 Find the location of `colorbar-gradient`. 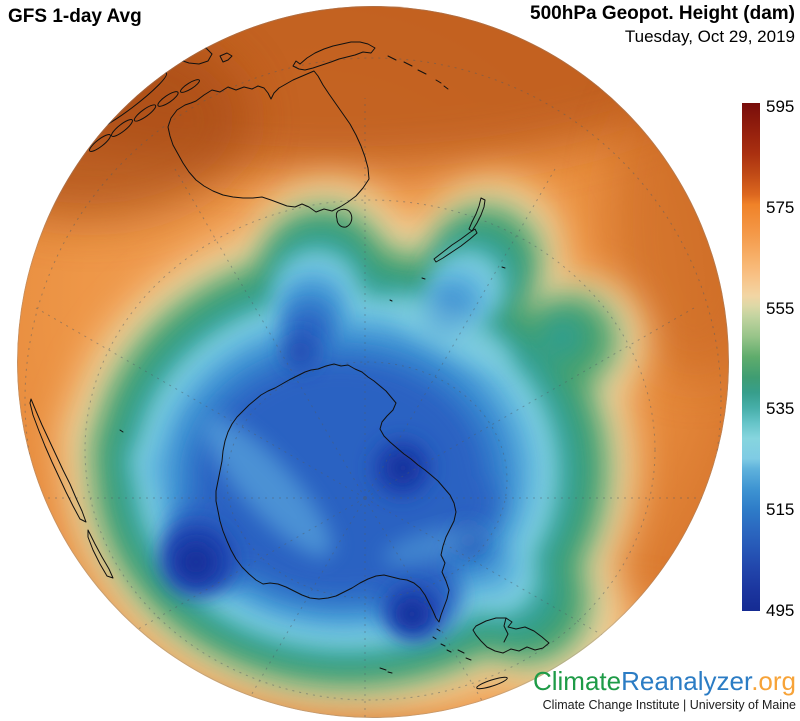

colorbar-gradient is located at coordinates (751, 357).